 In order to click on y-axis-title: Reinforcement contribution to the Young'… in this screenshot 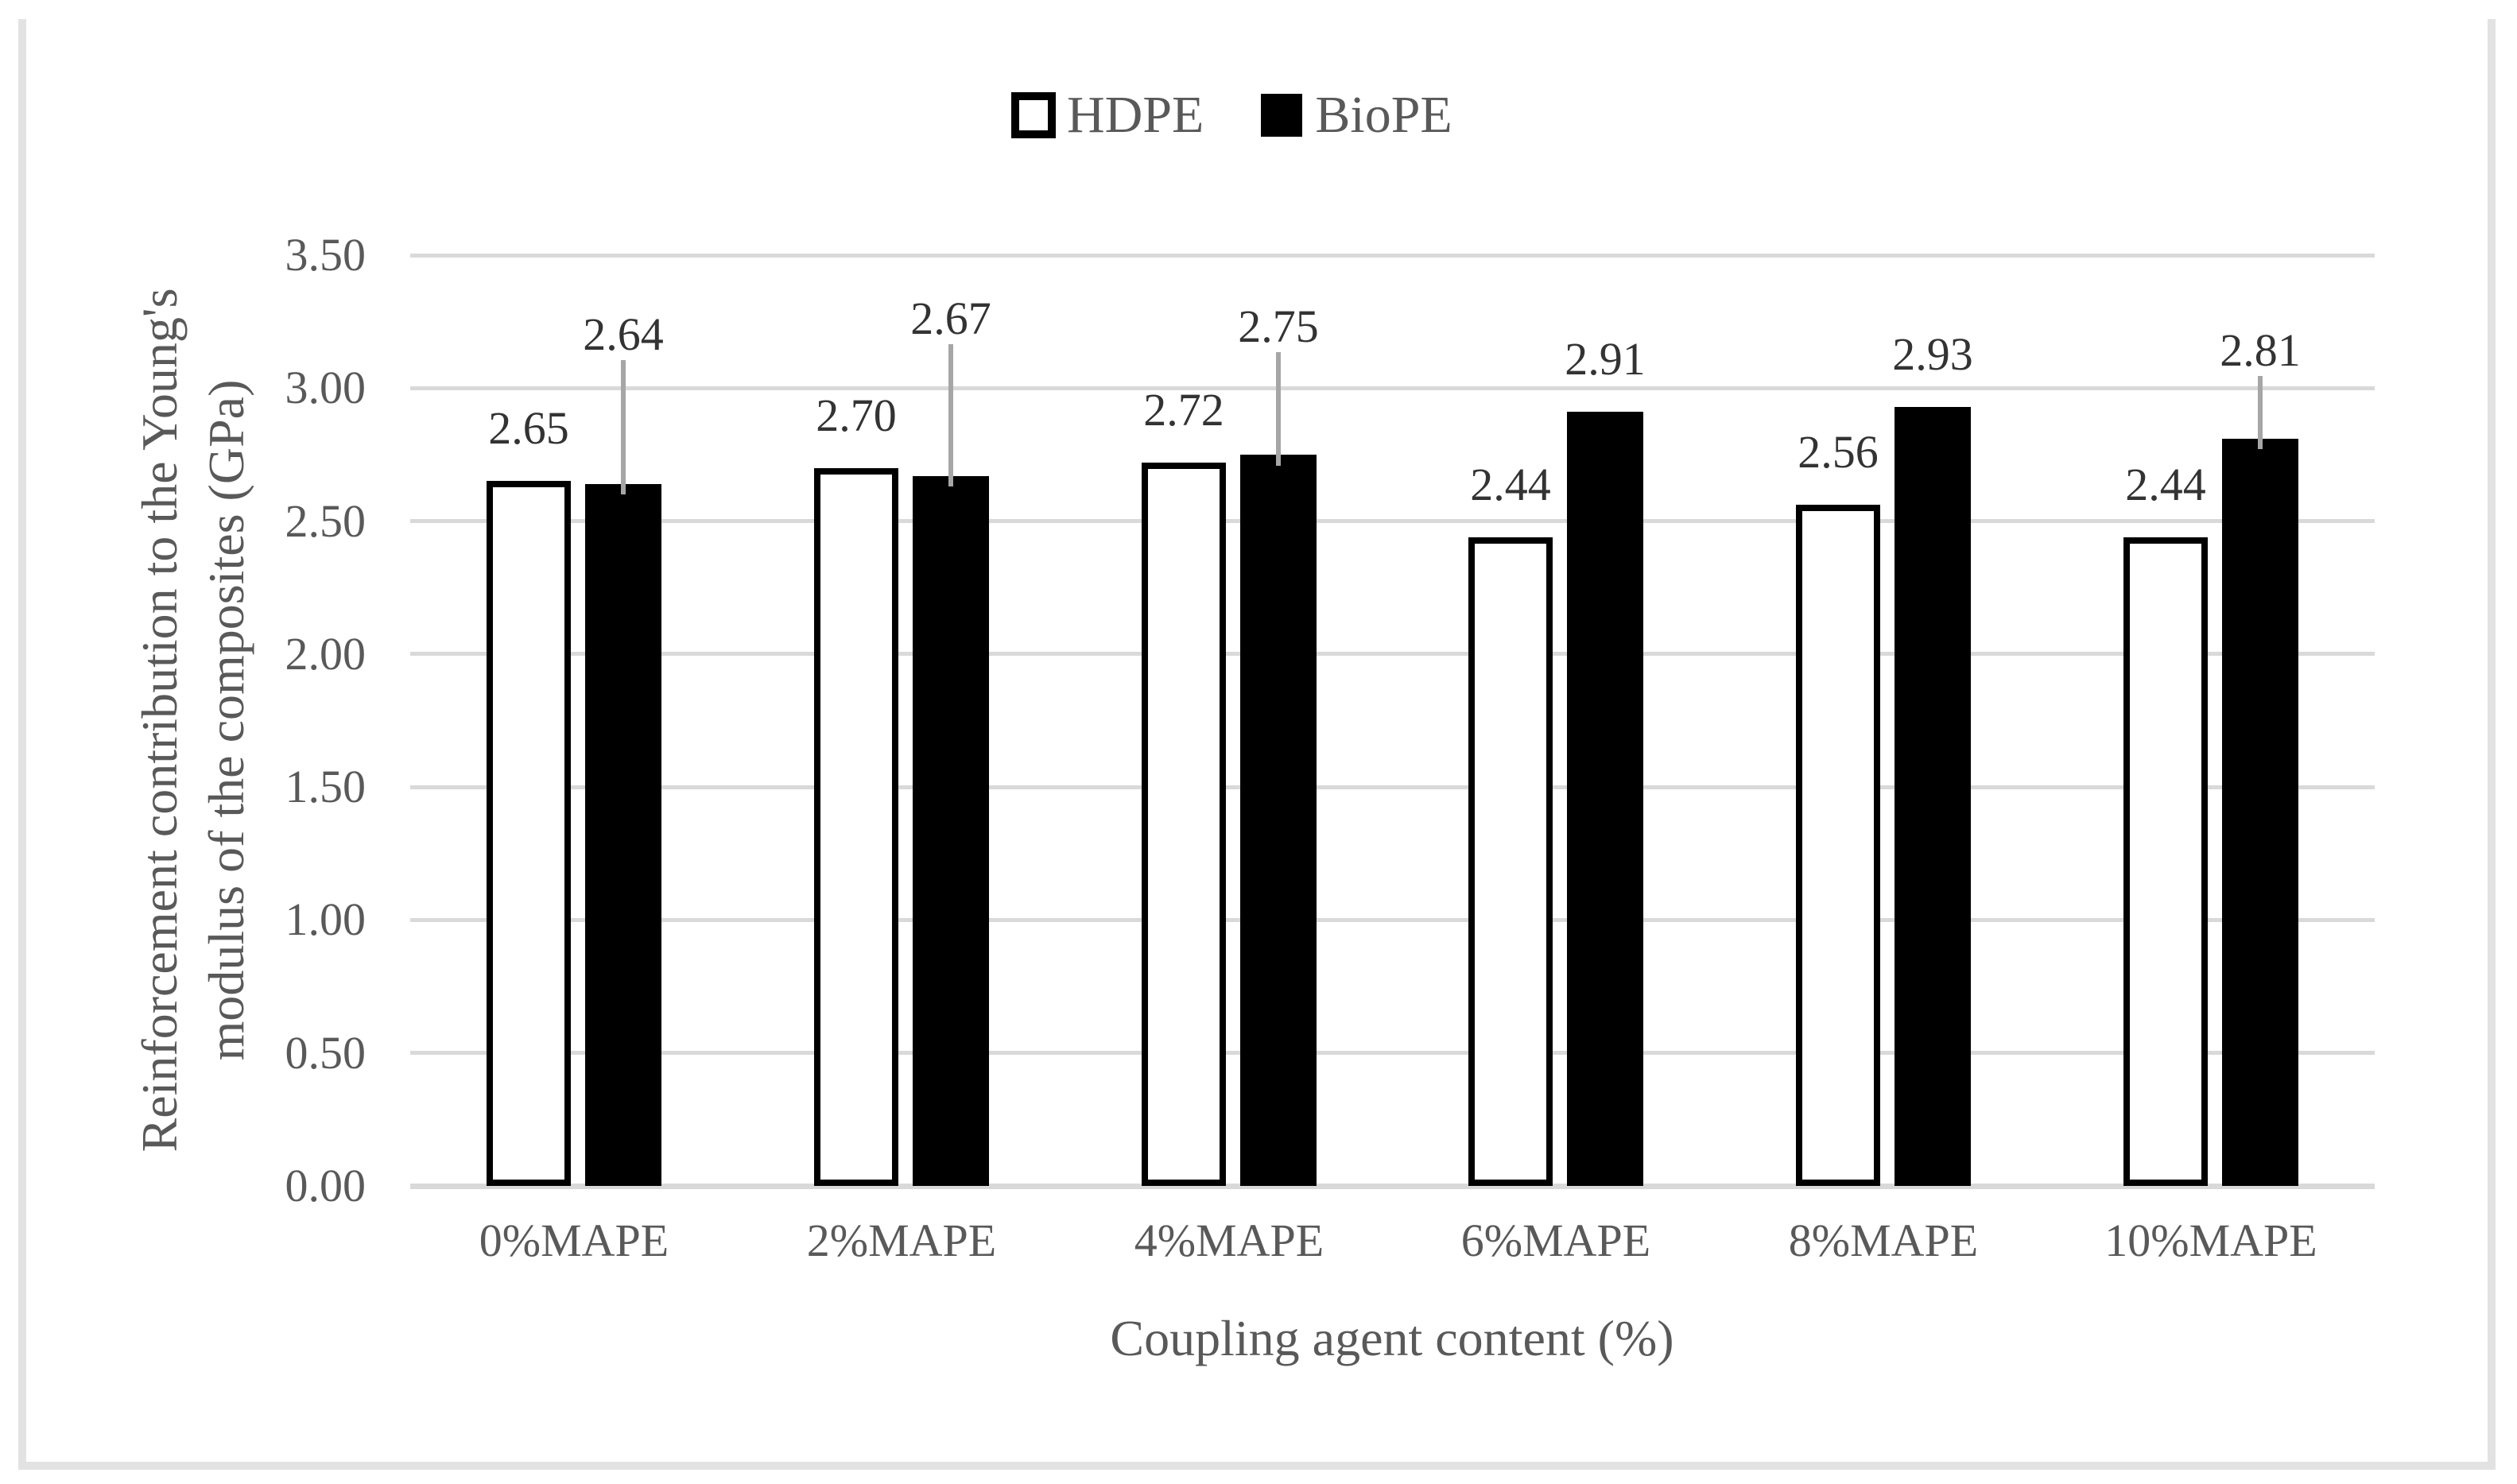, I will do `click(193, 720)`.